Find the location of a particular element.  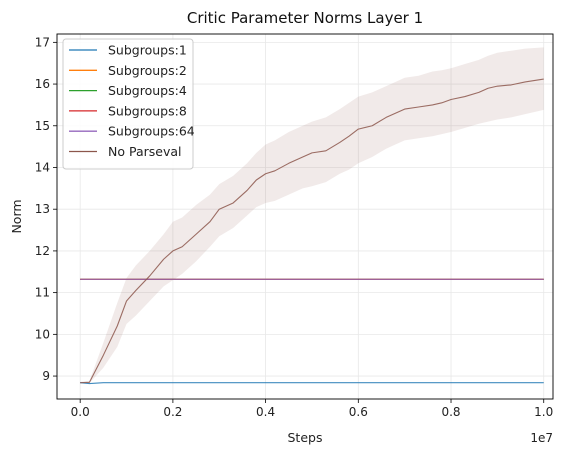

y-tick-label: 17 is located at coordinates (42, 42).